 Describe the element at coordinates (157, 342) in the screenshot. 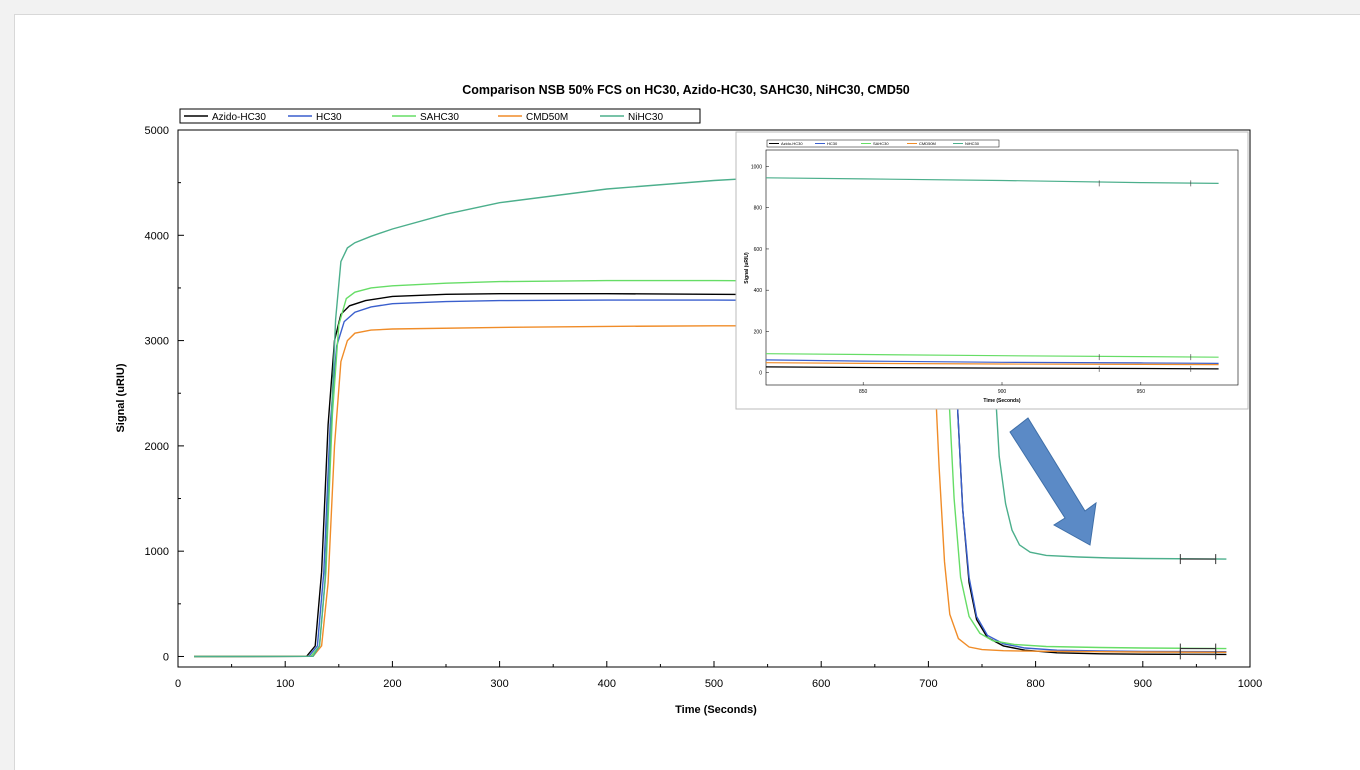

I see `y-tick-label: 3000` at that location.